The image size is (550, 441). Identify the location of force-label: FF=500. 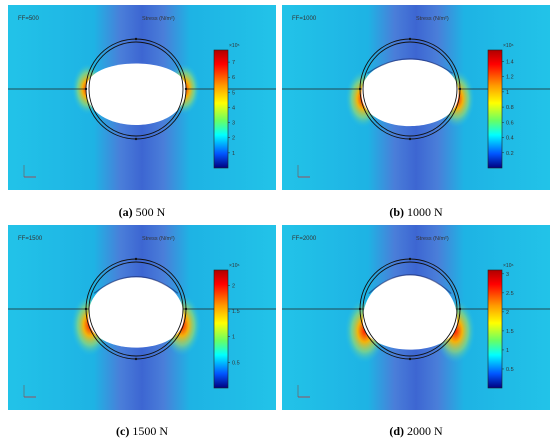
(29, 19).